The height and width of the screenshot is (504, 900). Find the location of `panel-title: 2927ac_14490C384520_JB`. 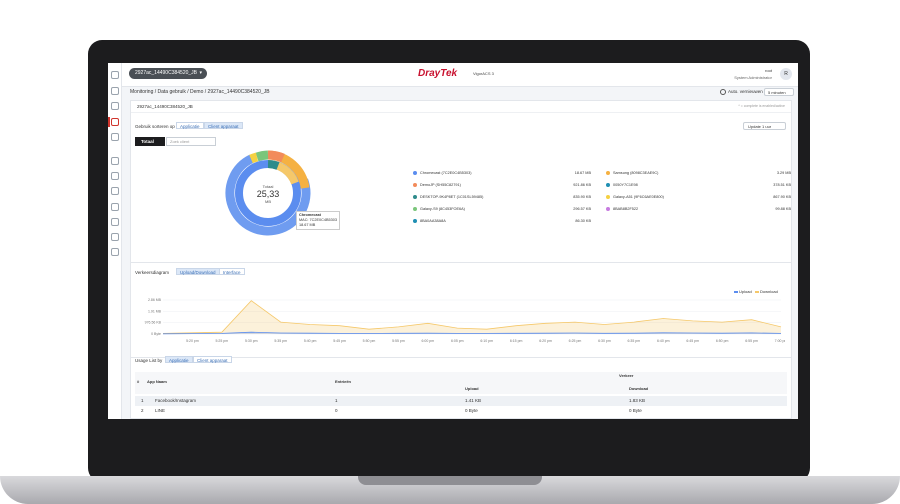

panel-title: 2927ac_14490C384520_JB is located at coordinates (165, 106).